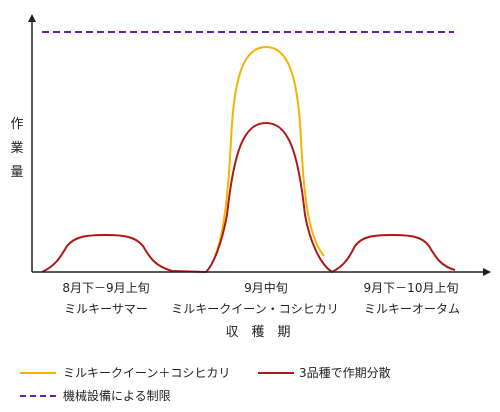 The height and width of the screenshot is (412, 500). Describe the element at coordinates (257, 332) in the screenshot. I see `x-axis-title: 収 穫 期` at that location.